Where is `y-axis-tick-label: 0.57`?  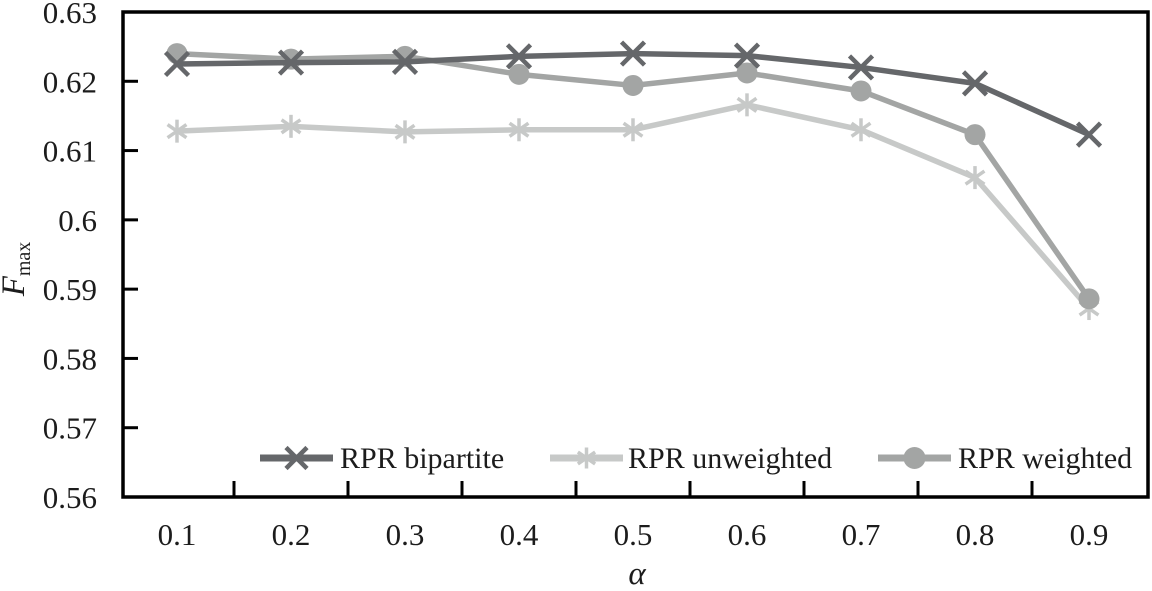 y-axis-tick-label: 0.57 is located at coordinates (70, 428).